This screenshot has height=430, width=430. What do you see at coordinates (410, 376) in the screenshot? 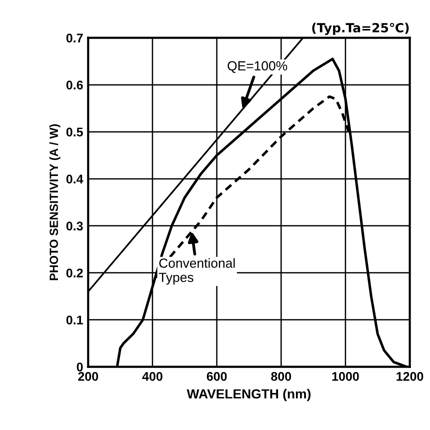
I see `x-tick-label: 1200` at bounding box center [410, 376].